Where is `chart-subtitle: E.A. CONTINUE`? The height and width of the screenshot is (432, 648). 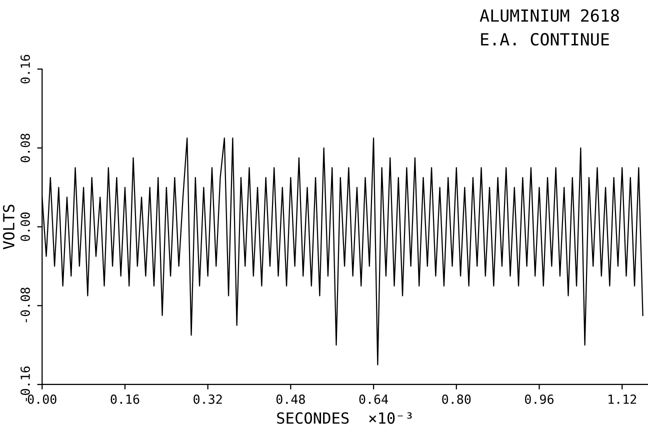 chart-subtitle: E.A. CONTINUE is located at coordinates (545, 39).